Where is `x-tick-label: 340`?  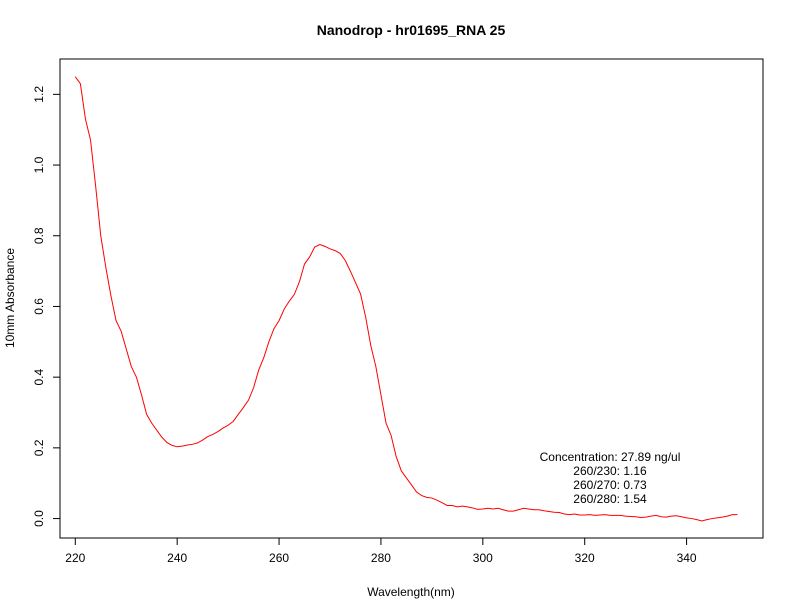
x-tick-label: 340 is located at coordinates (687, 558).